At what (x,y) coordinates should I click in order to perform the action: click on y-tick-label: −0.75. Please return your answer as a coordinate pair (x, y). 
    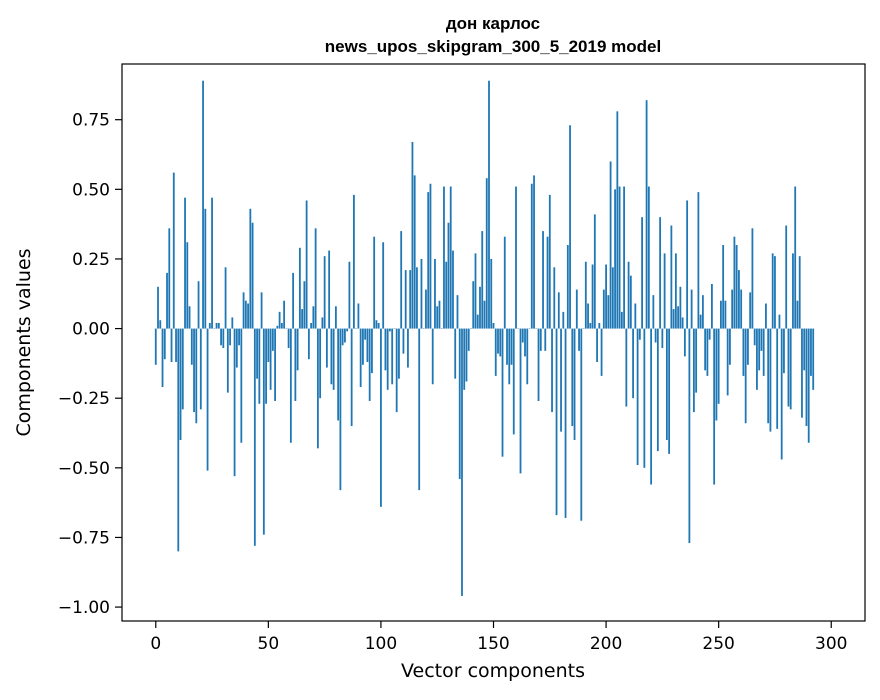
    Looking at the image, I should click on (84, 538).